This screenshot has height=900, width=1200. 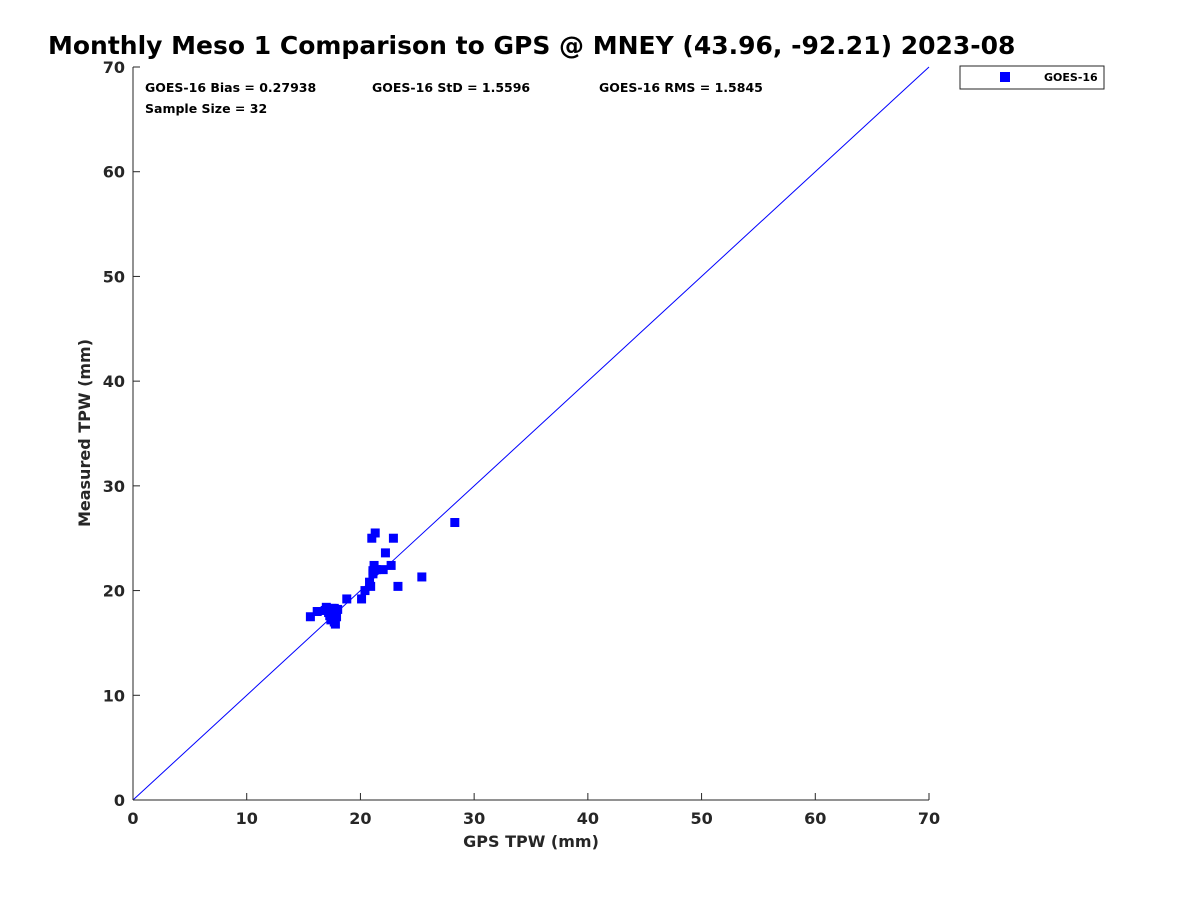 I want to click on y-tick-label: 0, so click(x=119, y=800).